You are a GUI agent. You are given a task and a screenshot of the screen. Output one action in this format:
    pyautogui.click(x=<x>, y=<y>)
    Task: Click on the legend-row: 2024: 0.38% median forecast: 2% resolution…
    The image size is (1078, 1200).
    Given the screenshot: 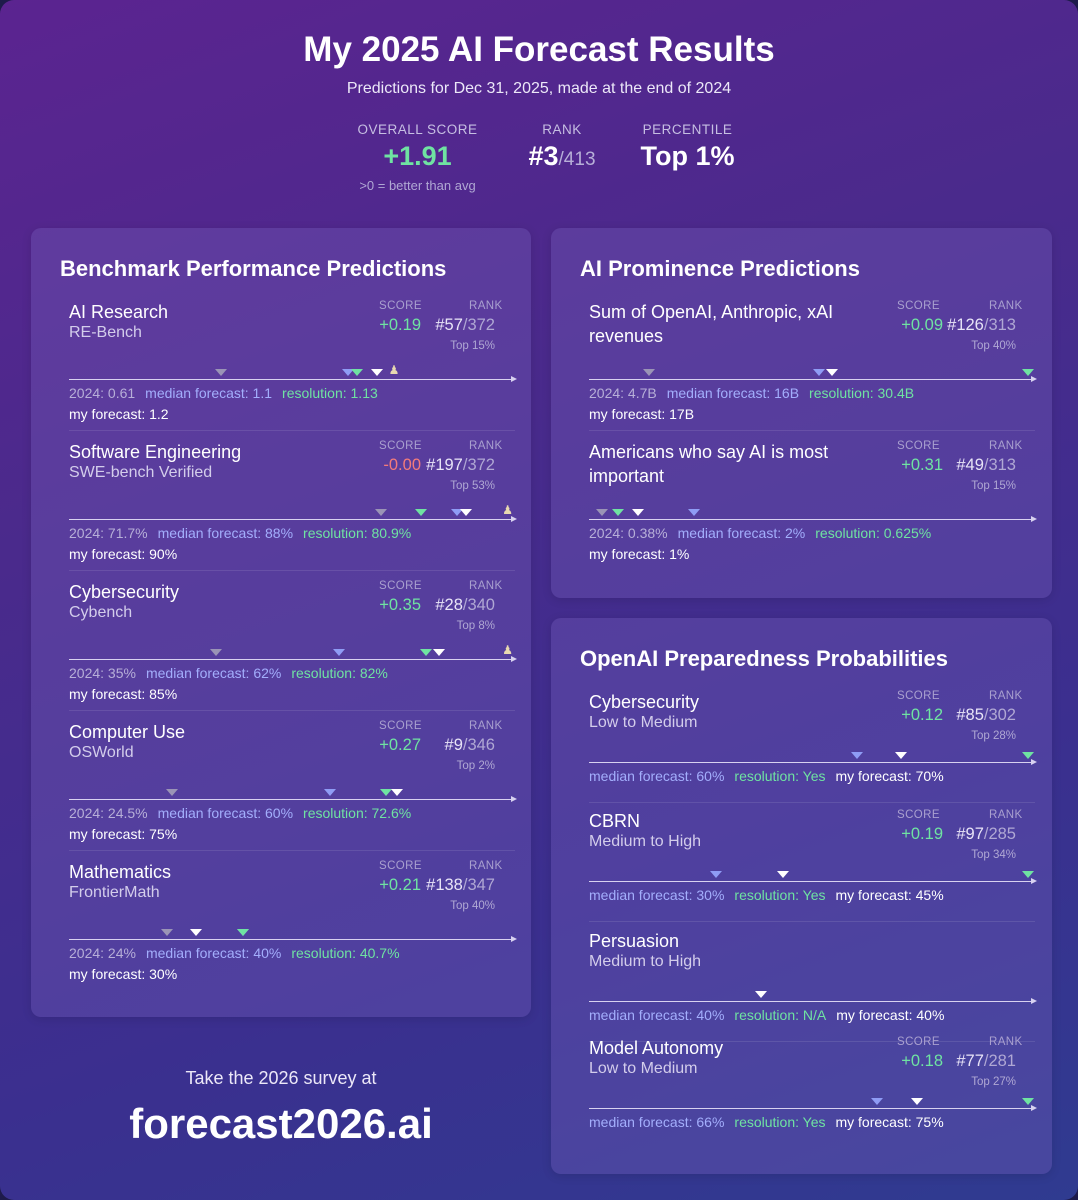 What is the action you would take?
    pyautogui.click(x=765, y=533)
    